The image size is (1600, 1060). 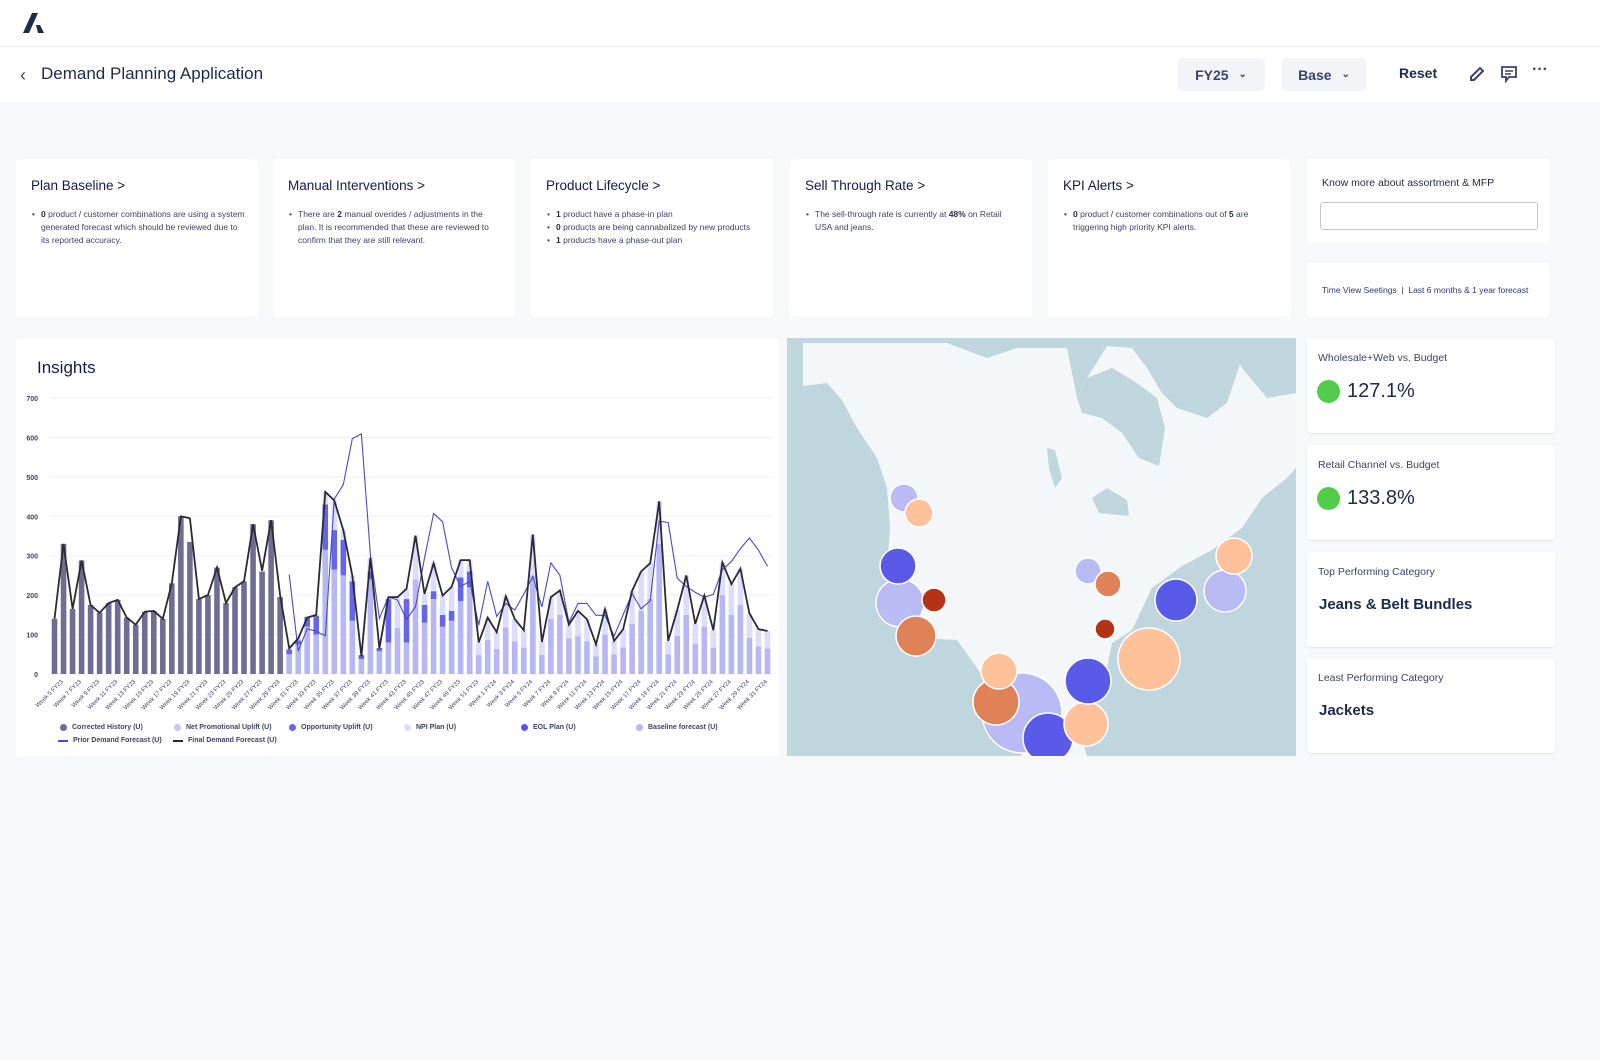 I want to click on legend-item: Baseline forecast (U), so click(x=677, y=727).